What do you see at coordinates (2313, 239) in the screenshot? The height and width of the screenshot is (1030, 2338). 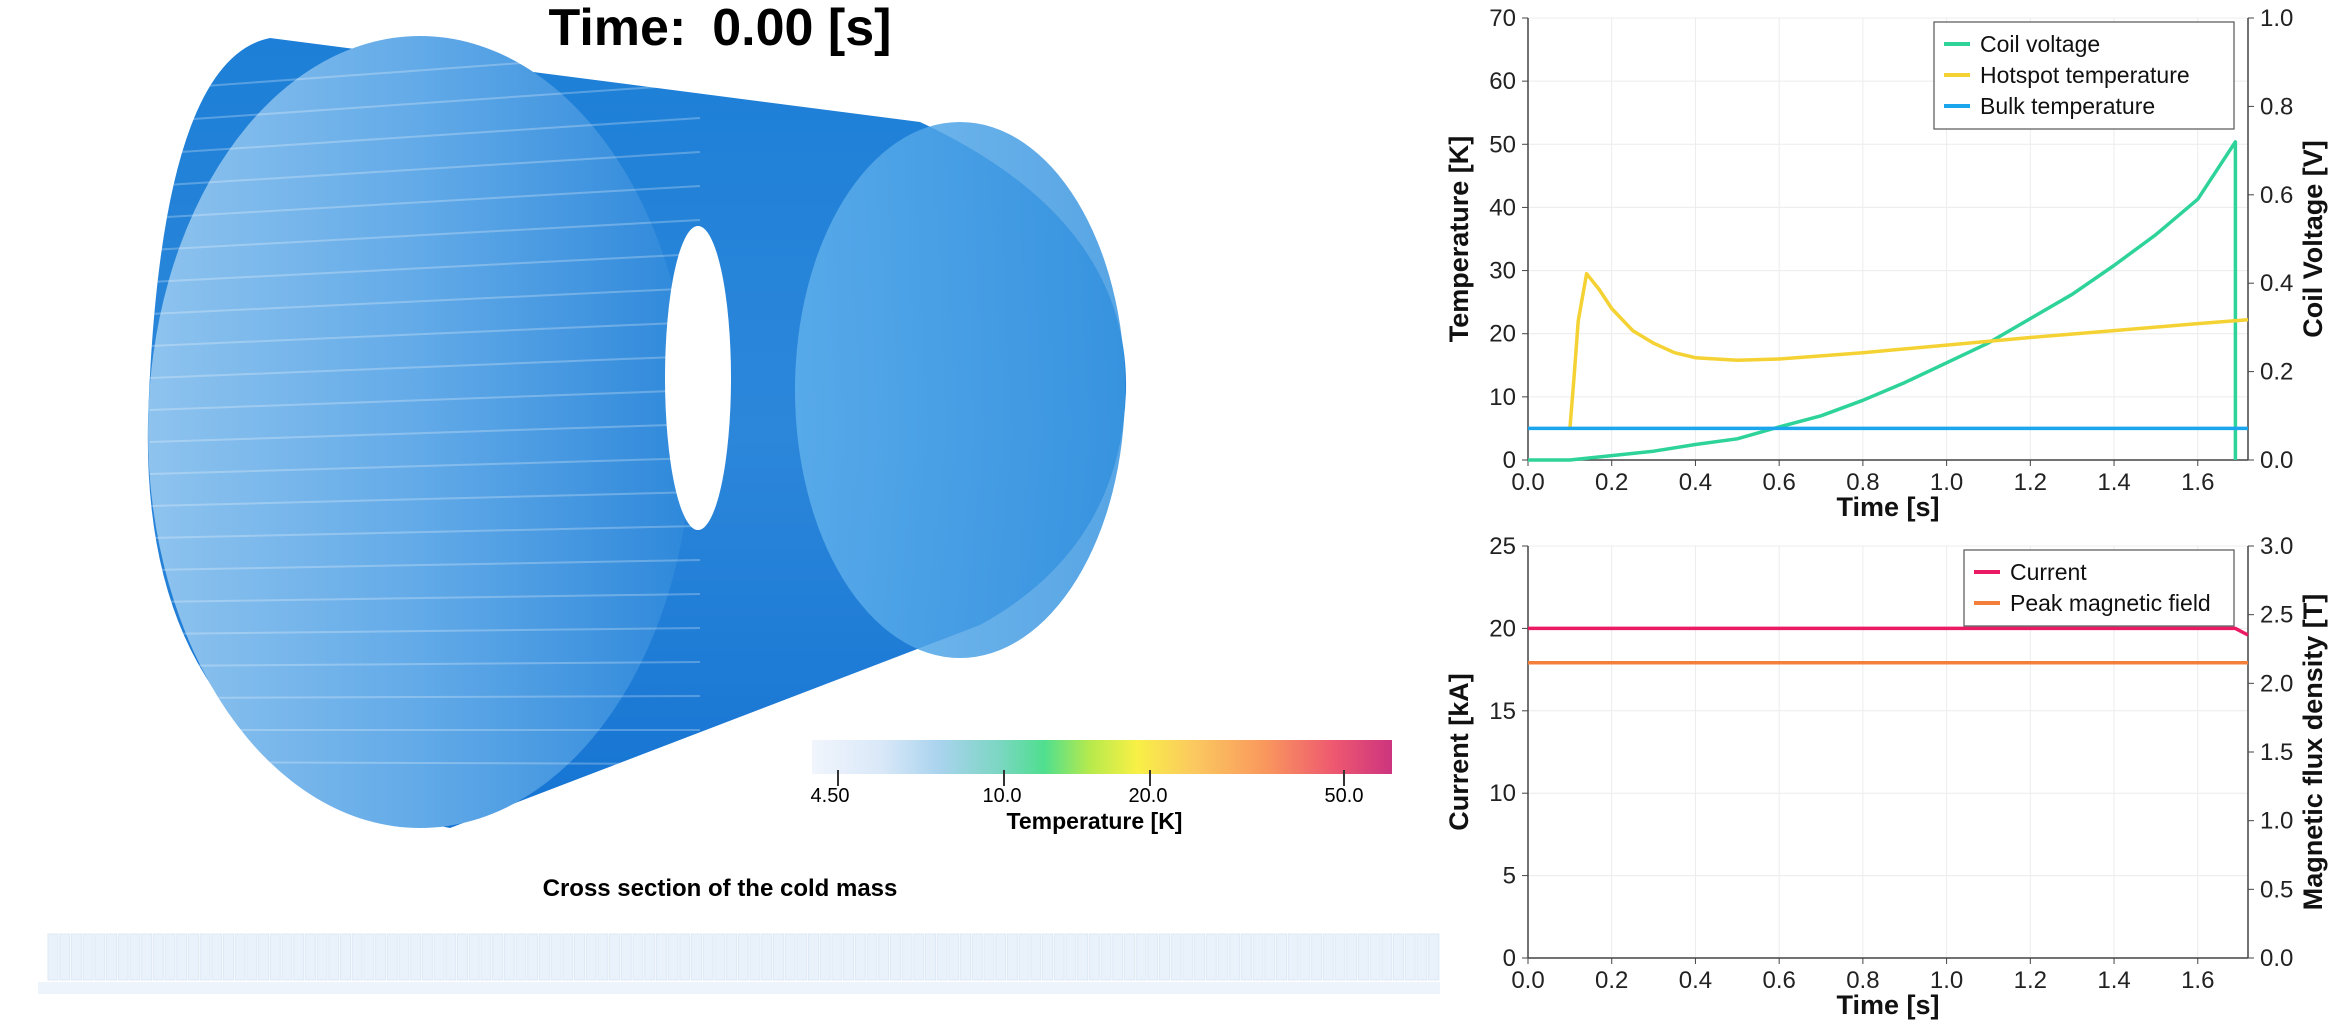 I see `y2-axis-label: Coil Voltage [V]` at bounding box center [2313, 239].